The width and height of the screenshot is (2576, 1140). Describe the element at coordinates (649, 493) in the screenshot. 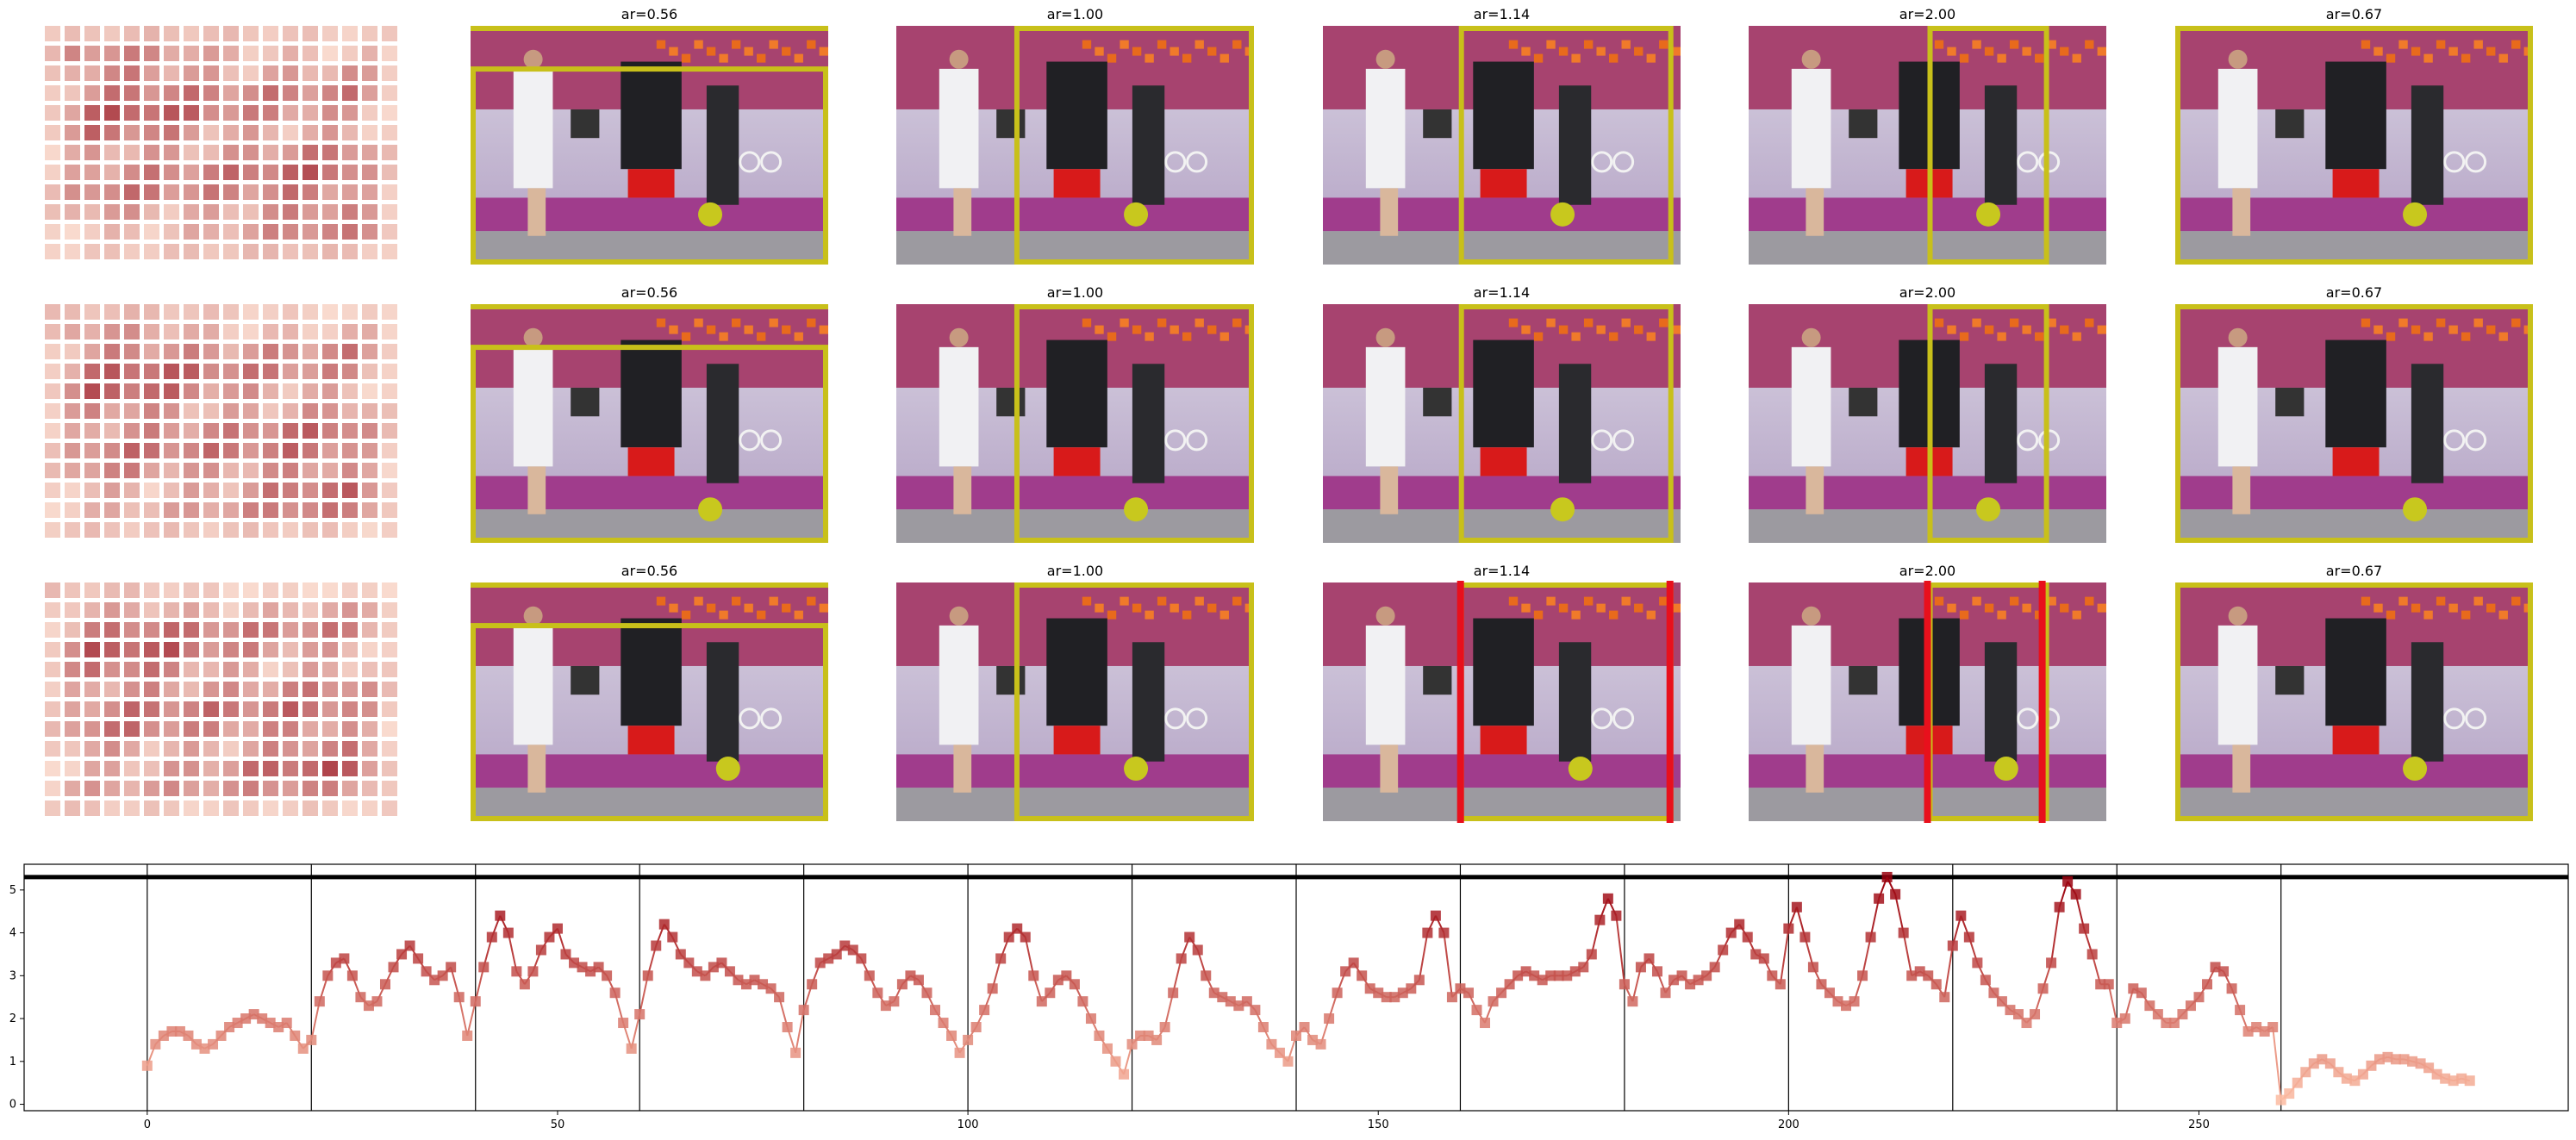

I see `ad-board` at that location.